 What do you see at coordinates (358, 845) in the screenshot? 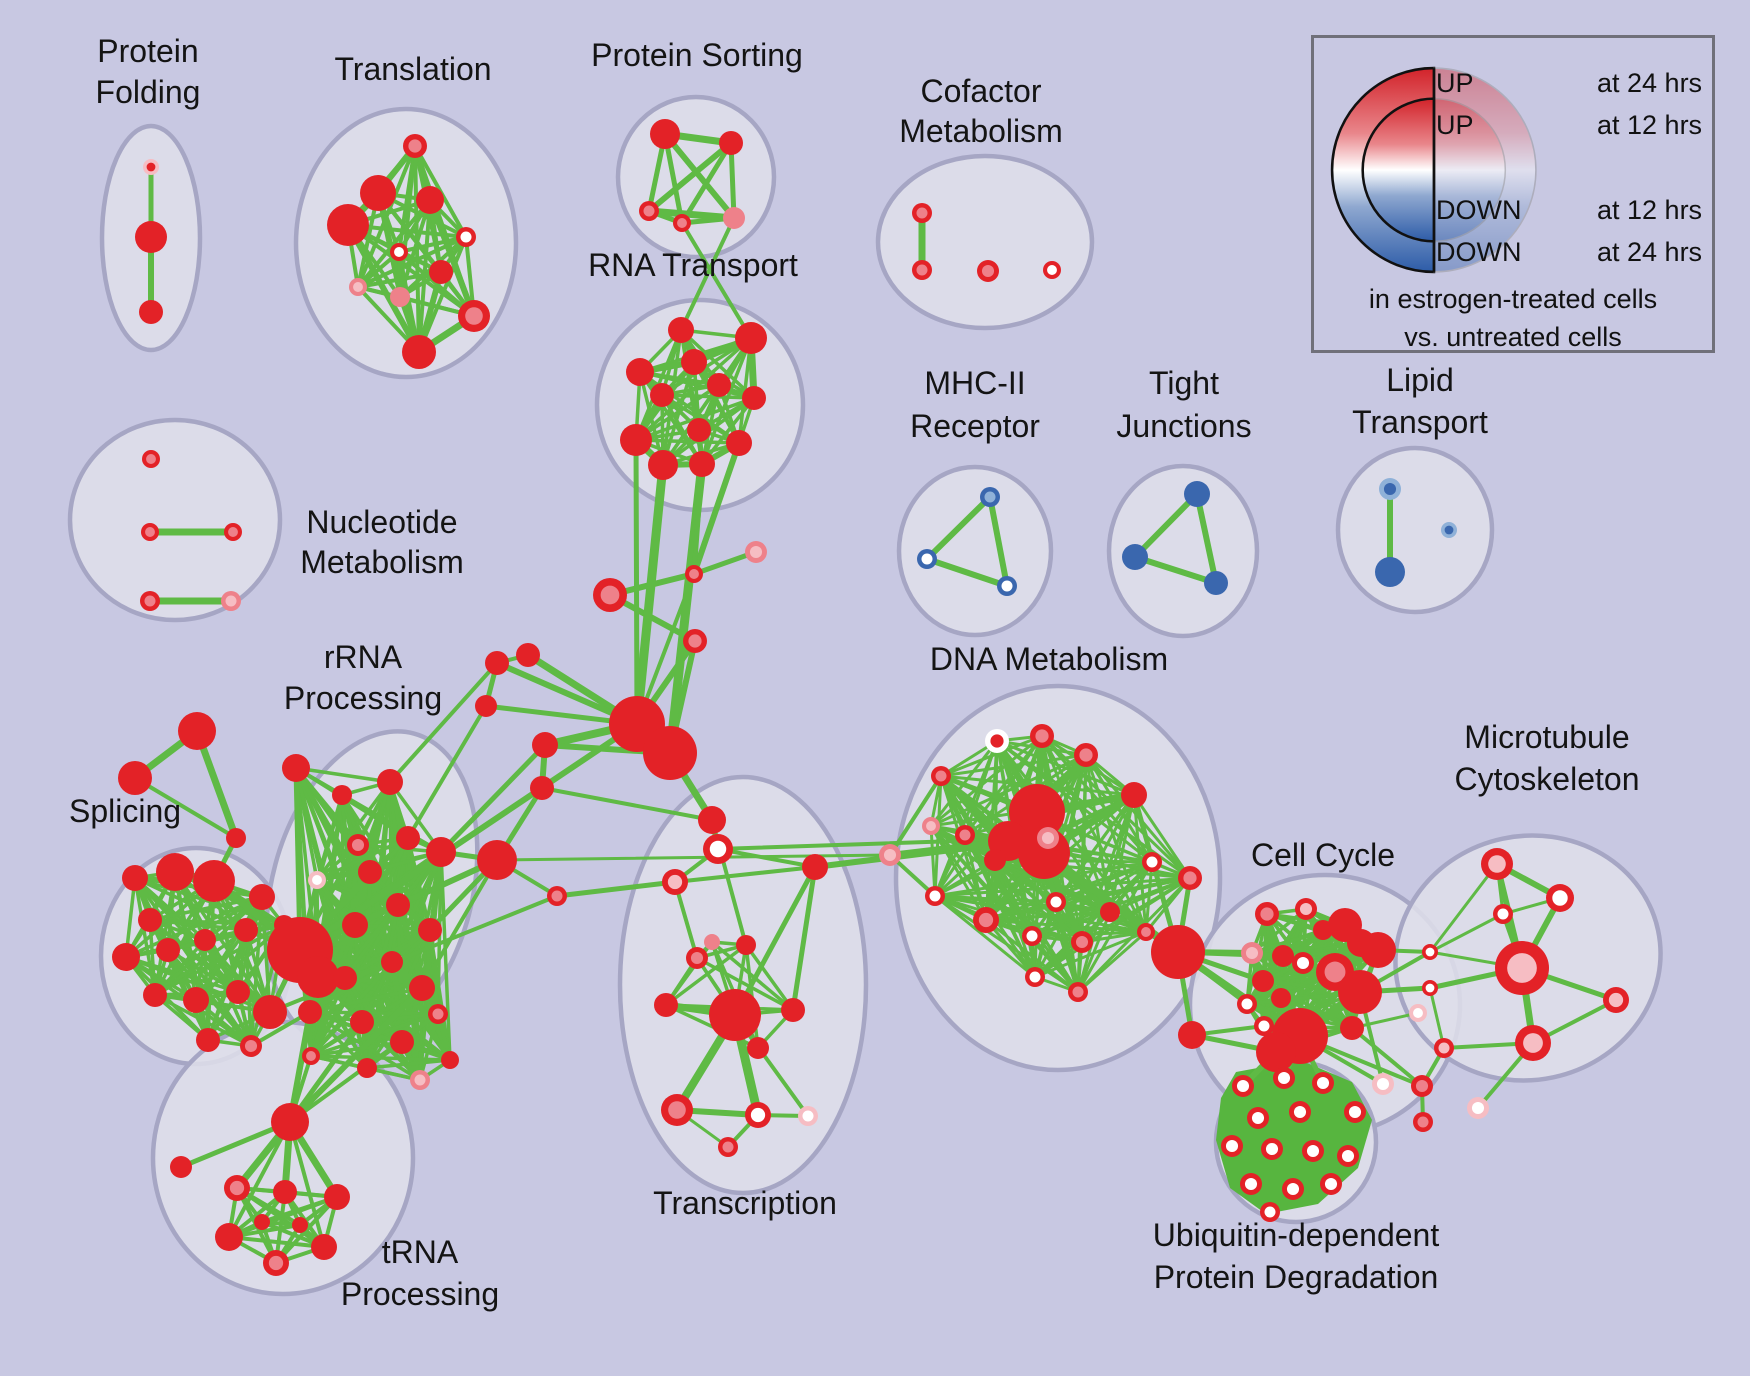
I see `node-rrna-3-core` at bounding box center [358, 845].